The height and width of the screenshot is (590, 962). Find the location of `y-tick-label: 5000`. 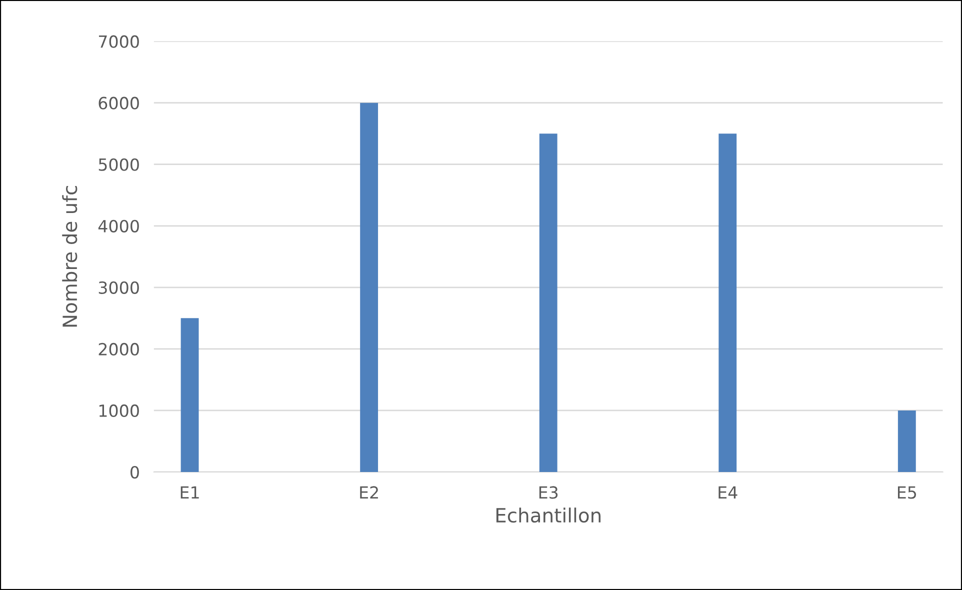

y-tick-label: 5000 is located at coordinates (118, 164).